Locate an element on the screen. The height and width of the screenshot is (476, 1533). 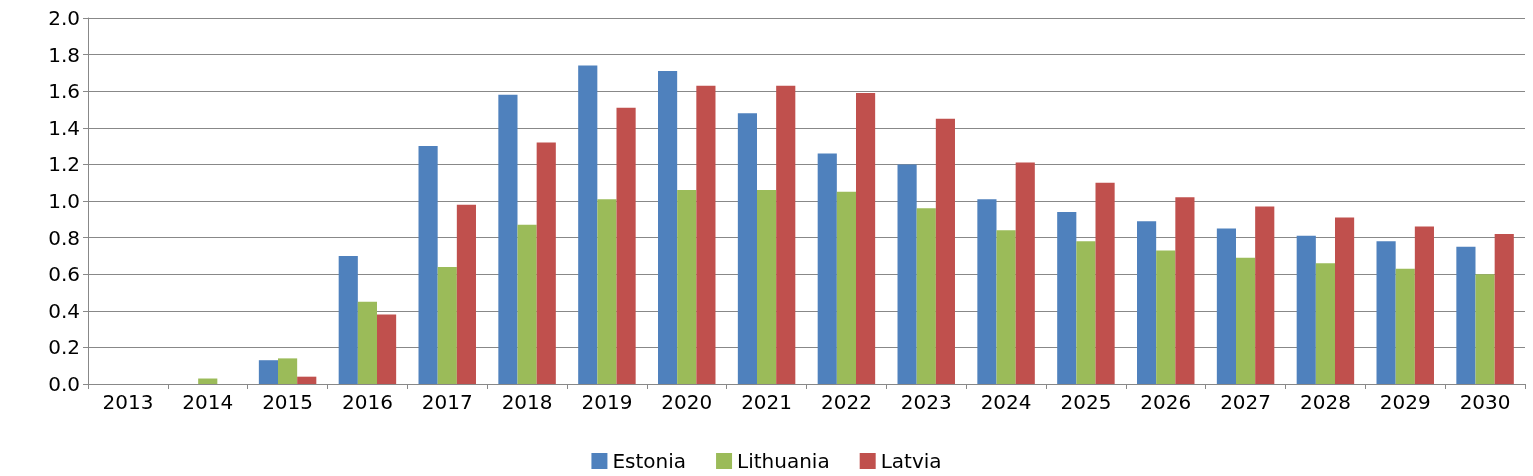
x-tick-label: 2026 is located at coordinates (1166, 402).